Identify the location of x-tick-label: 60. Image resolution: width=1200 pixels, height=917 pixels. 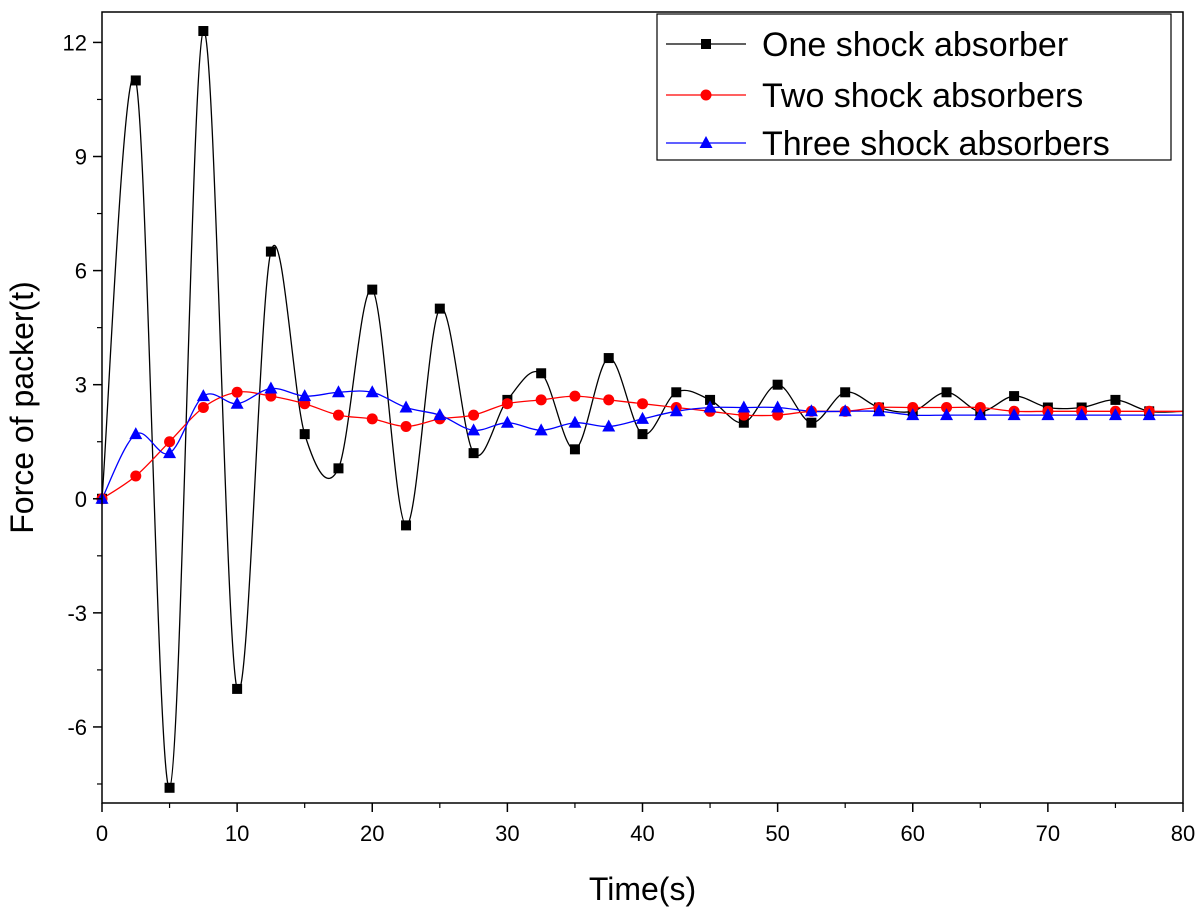
(913, 833).